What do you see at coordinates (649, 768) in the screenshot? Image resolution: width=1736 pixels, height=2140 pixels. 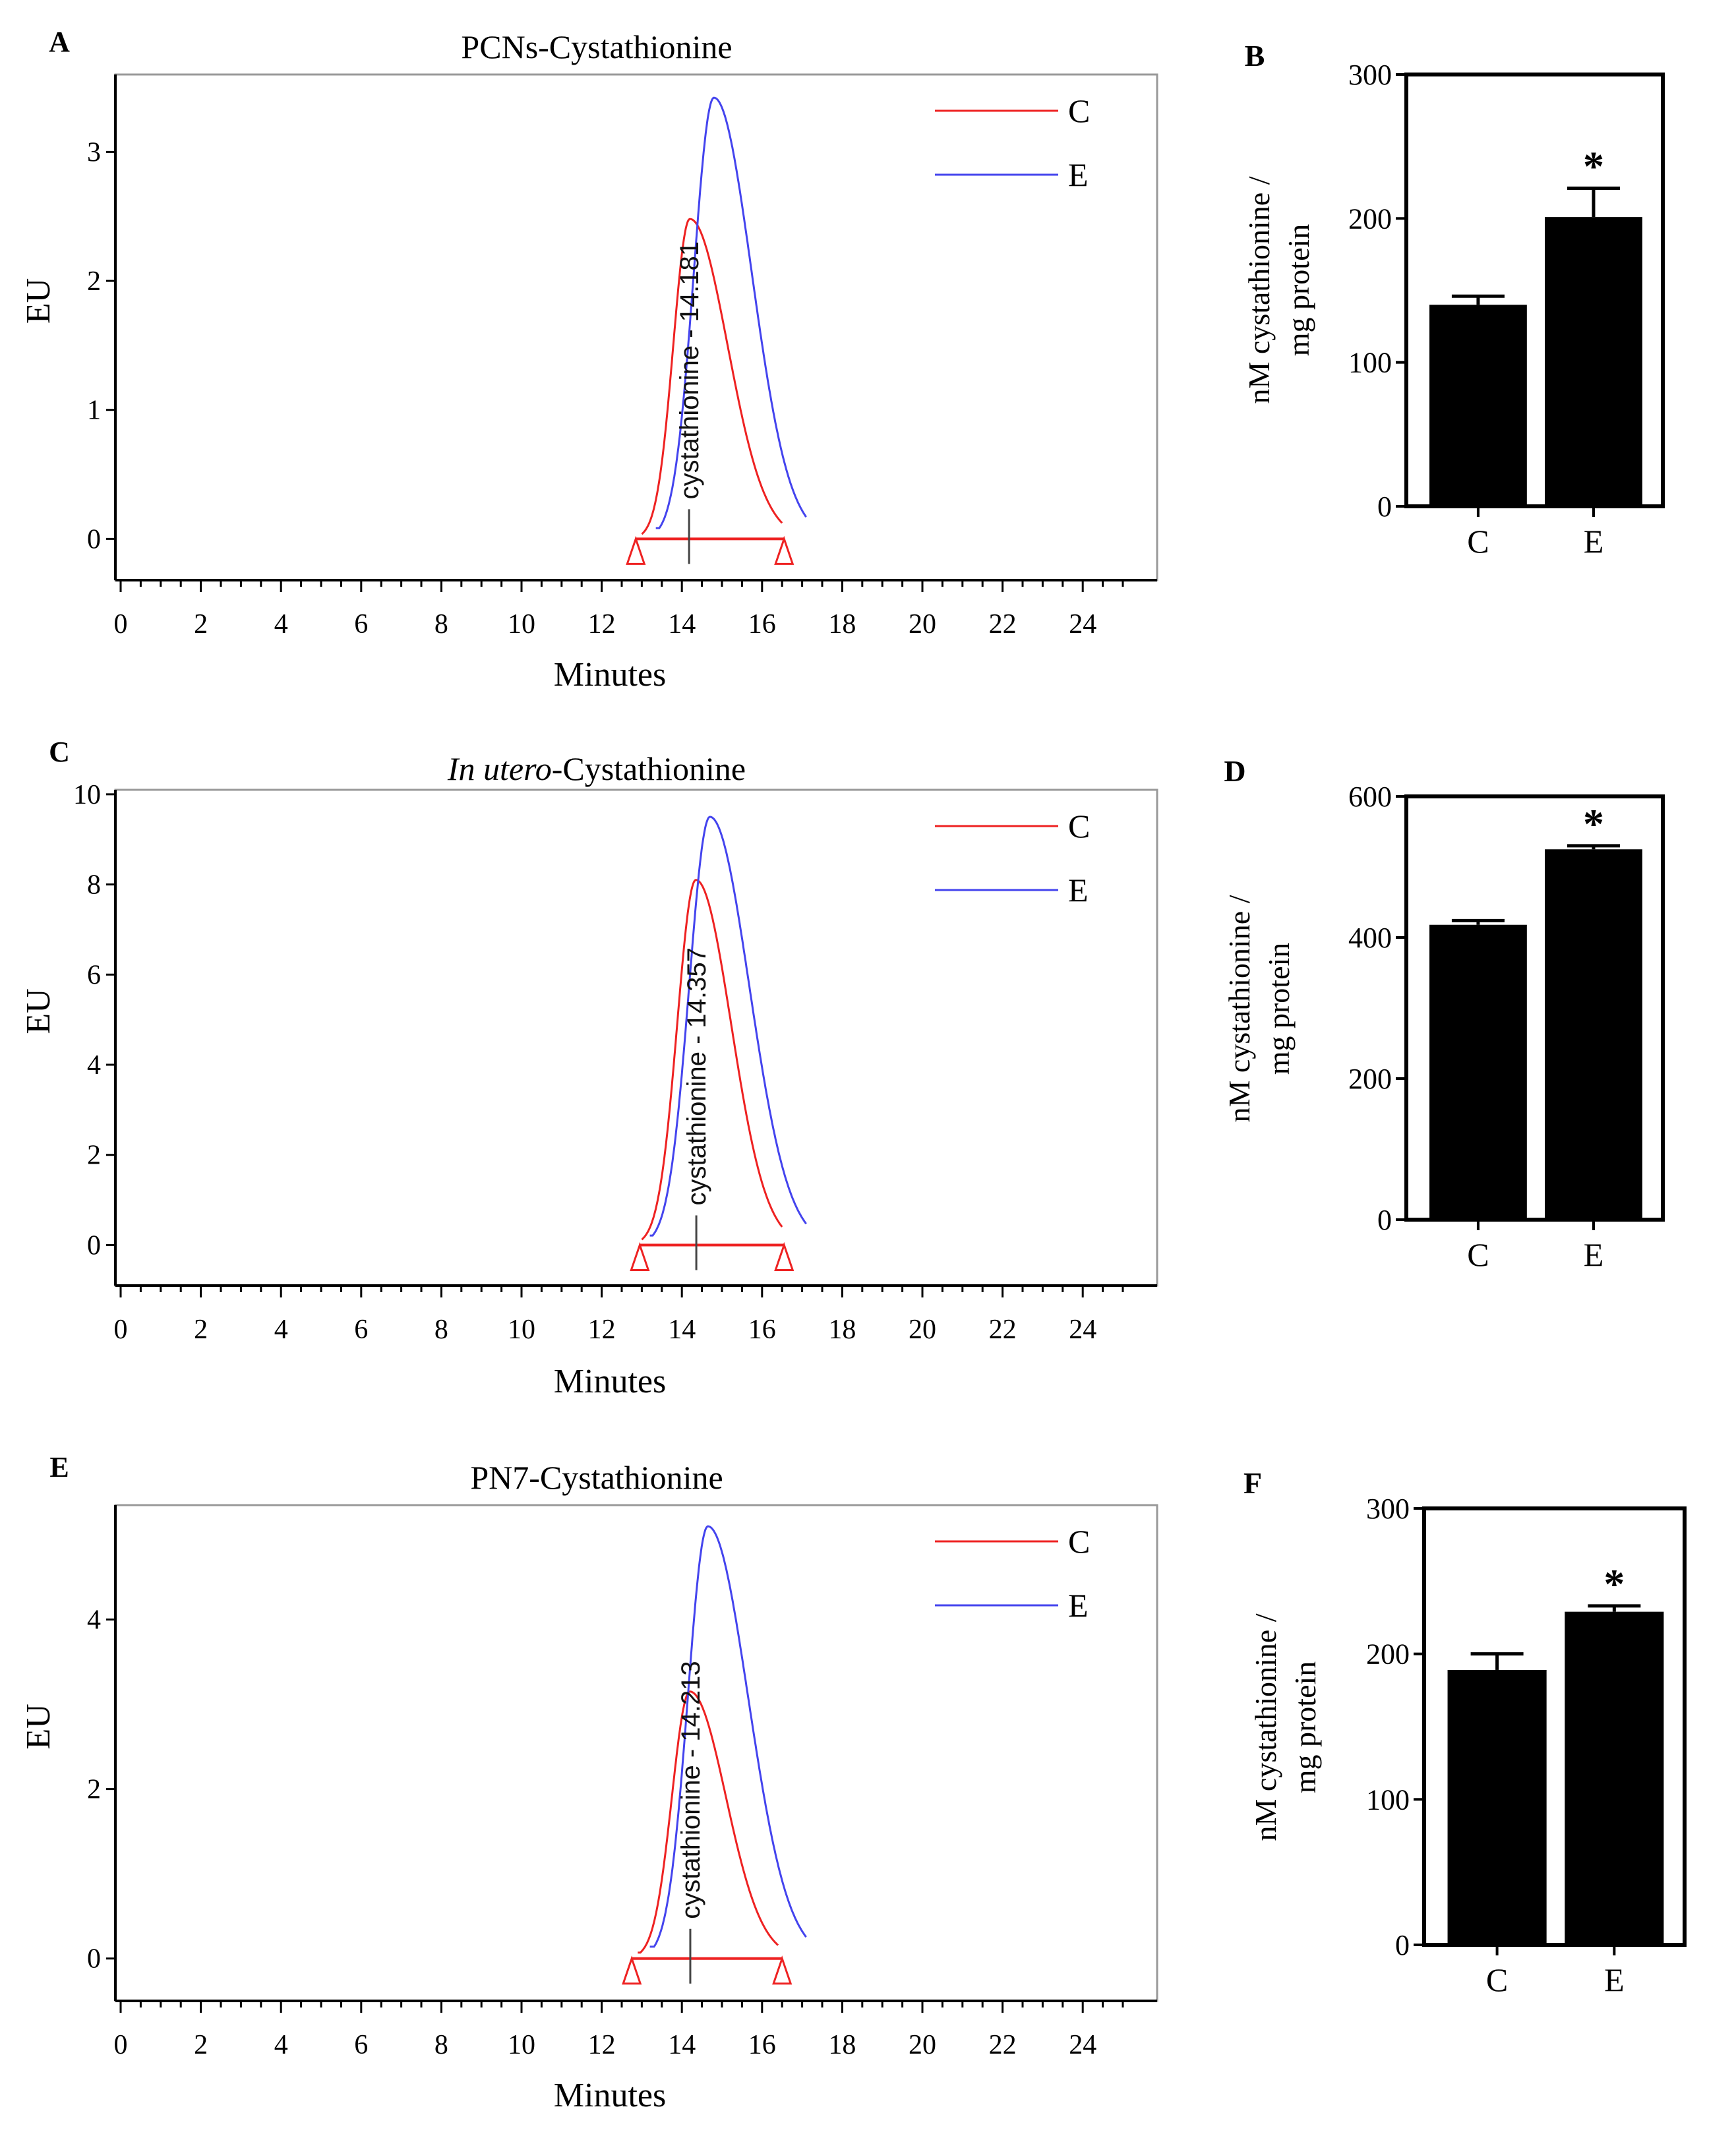 I see `chart-title-text: -Cystathionine` at bounding box center [649, 768].